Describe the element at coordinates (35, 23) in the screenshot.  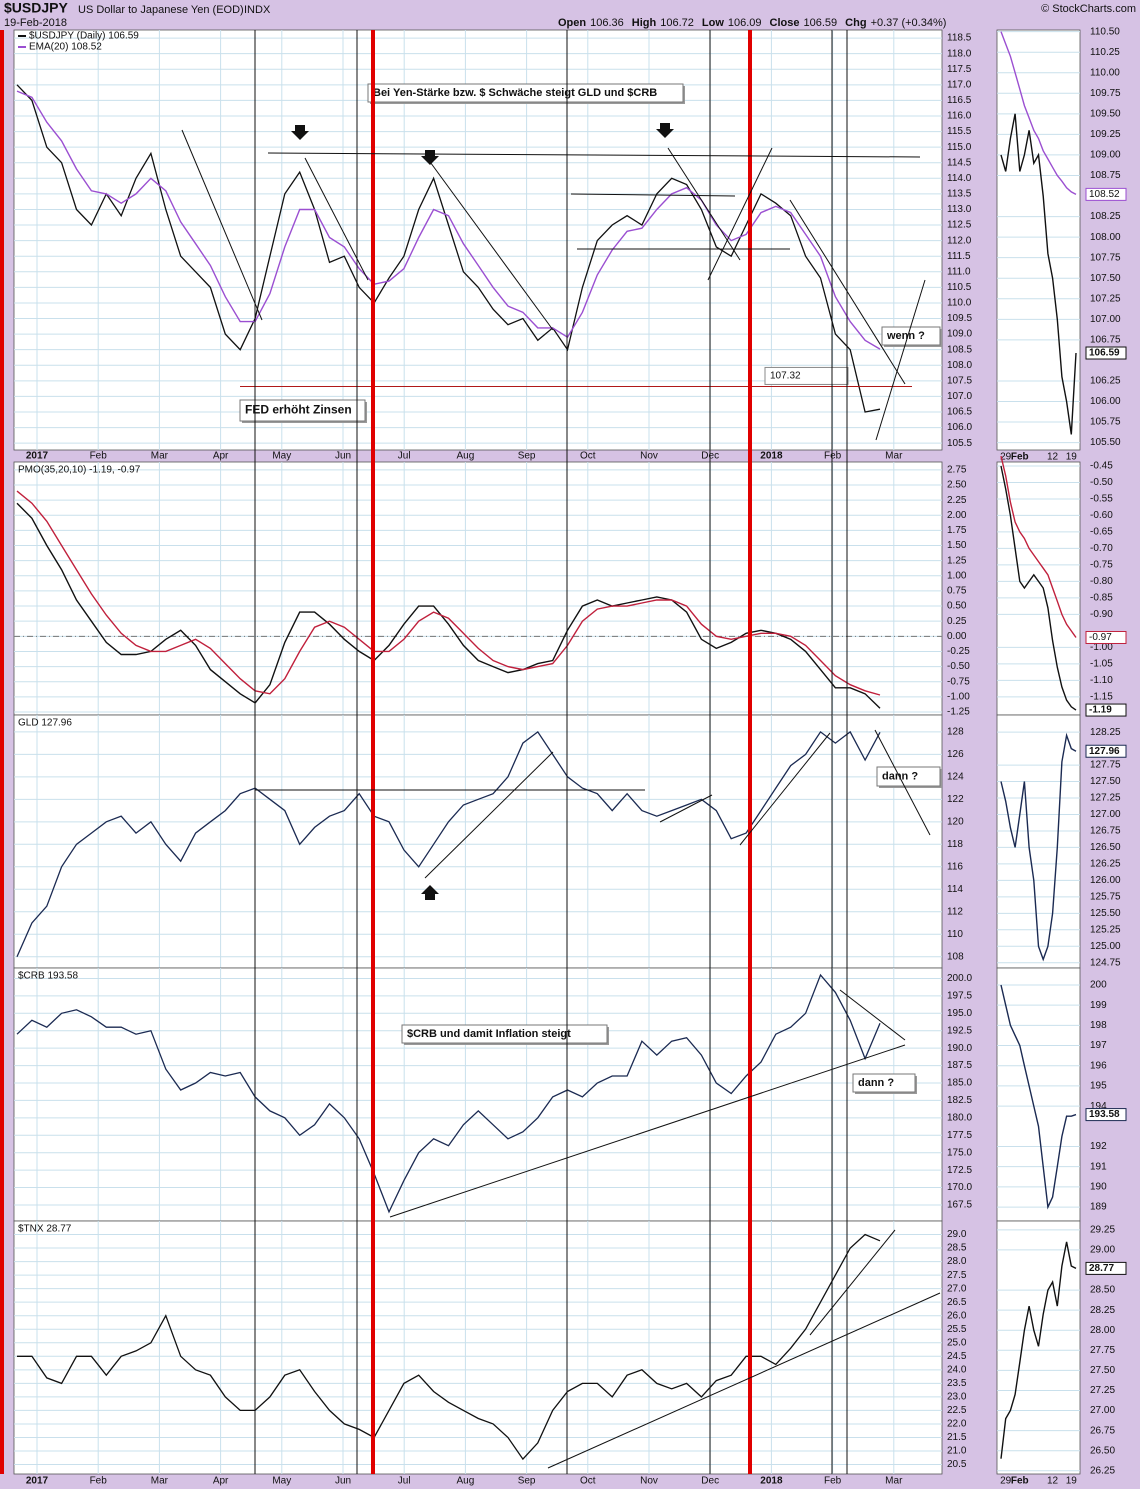
I see `date: 19-Feb-2018` at that location.